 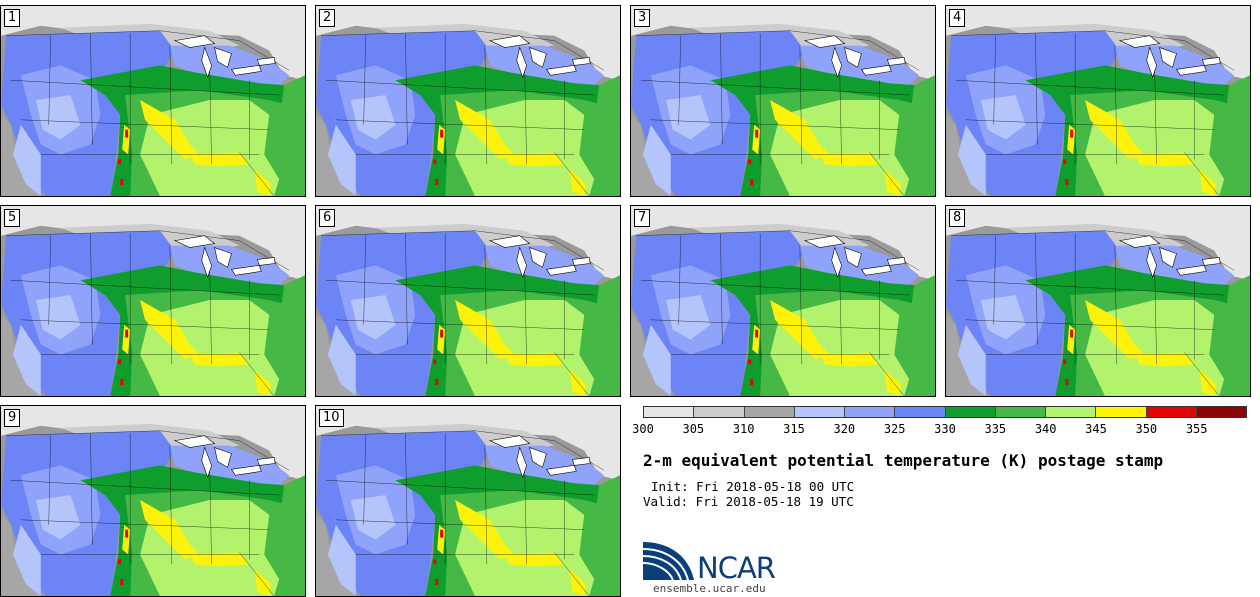 What do you see at coordinates (945, 429) in the screenshot?
I see `colorbar-tick-label: 330` at bounding box center [945, 429].